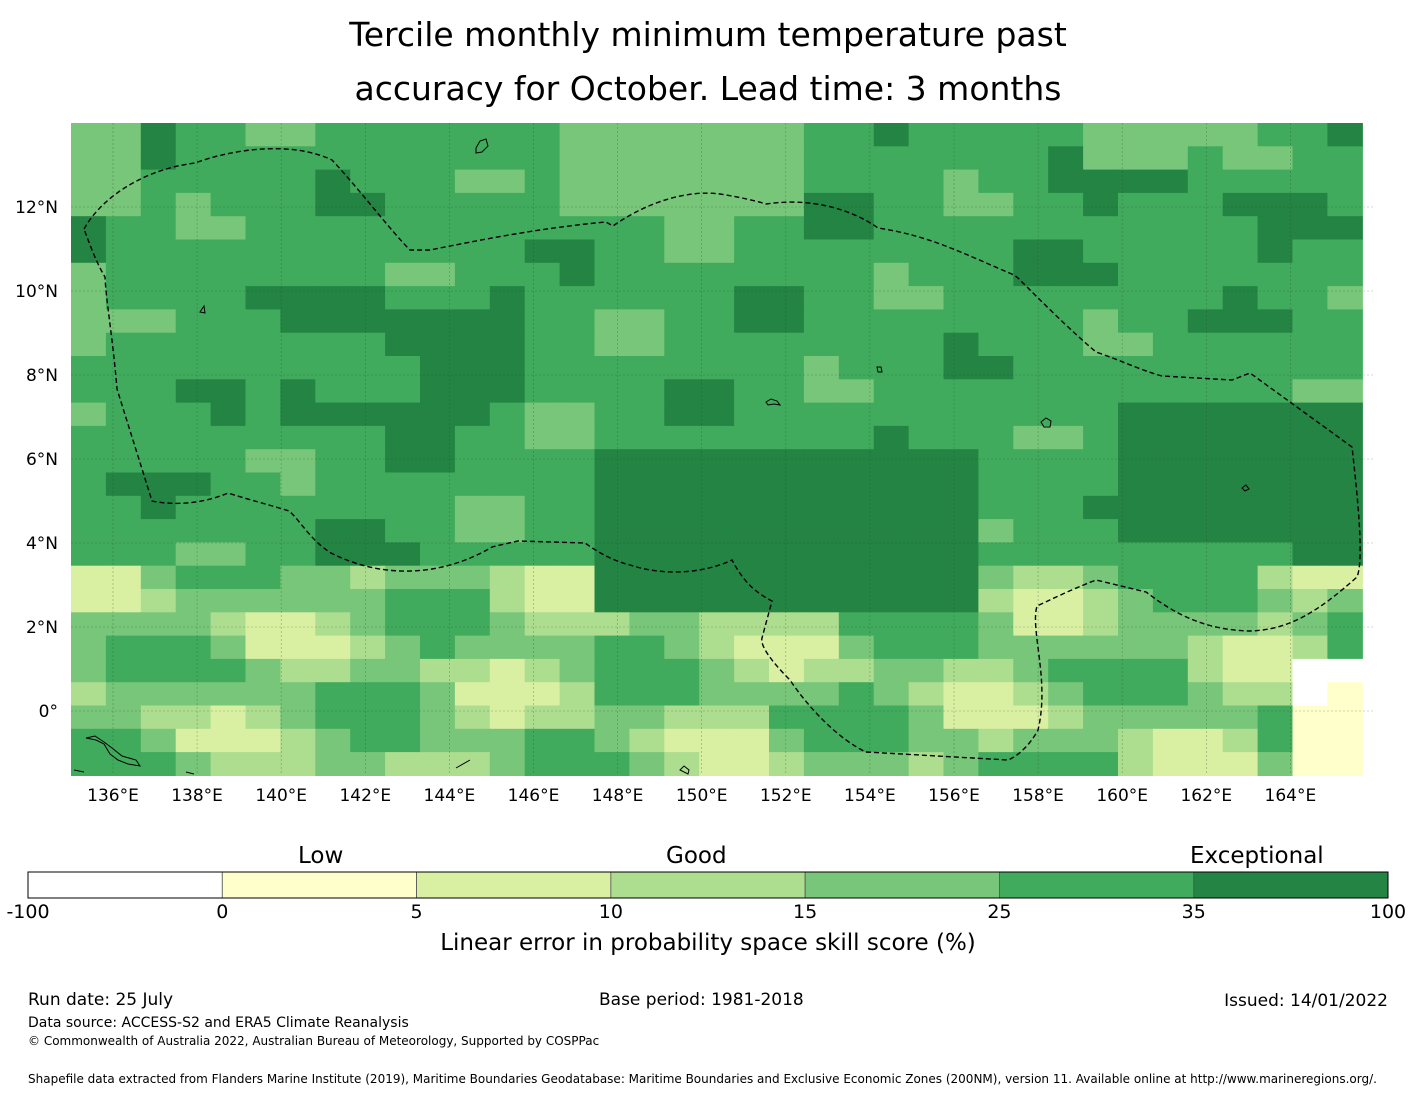  What do you see at coordinates (684, 770) in the screenshot?
I see `island-manus` at bounding box center [684, 770].